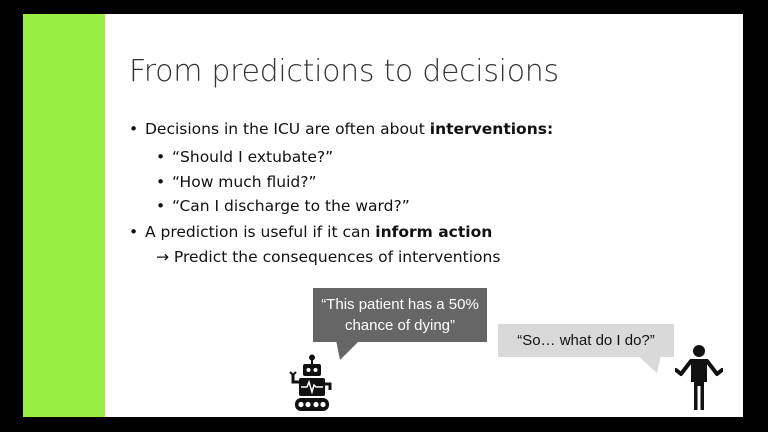  What do you see at coordinates (291, 206) in the screenshot?
I see `sub-bullet-3-text: “Can I discharge to the ward?”` at bounding box center [291, 206].